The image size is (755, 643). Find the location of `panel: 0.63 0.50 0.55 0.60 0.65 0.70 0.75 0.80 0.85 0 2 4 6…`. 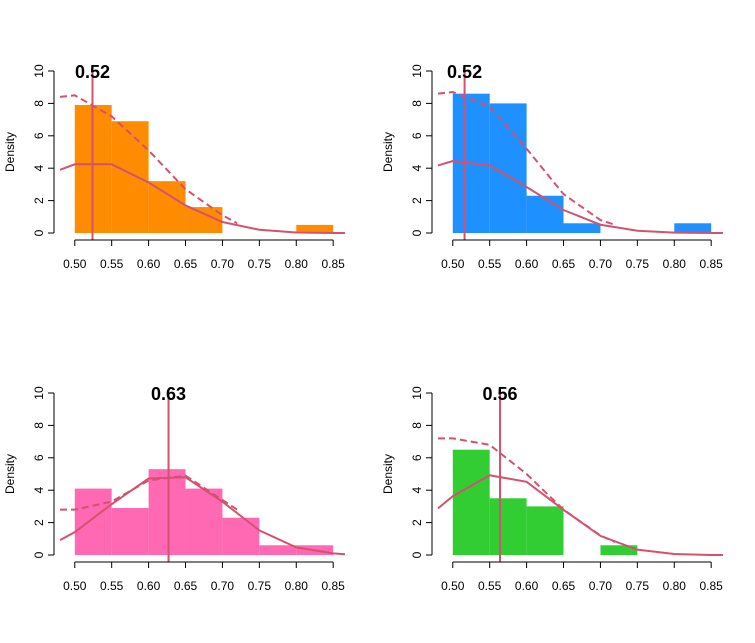

panel: 0.63 0.50 0.55 0.60 0.65 0.70 0.75 0.80 0.85 0 2 4 6… is located at coordinates (174, 488).